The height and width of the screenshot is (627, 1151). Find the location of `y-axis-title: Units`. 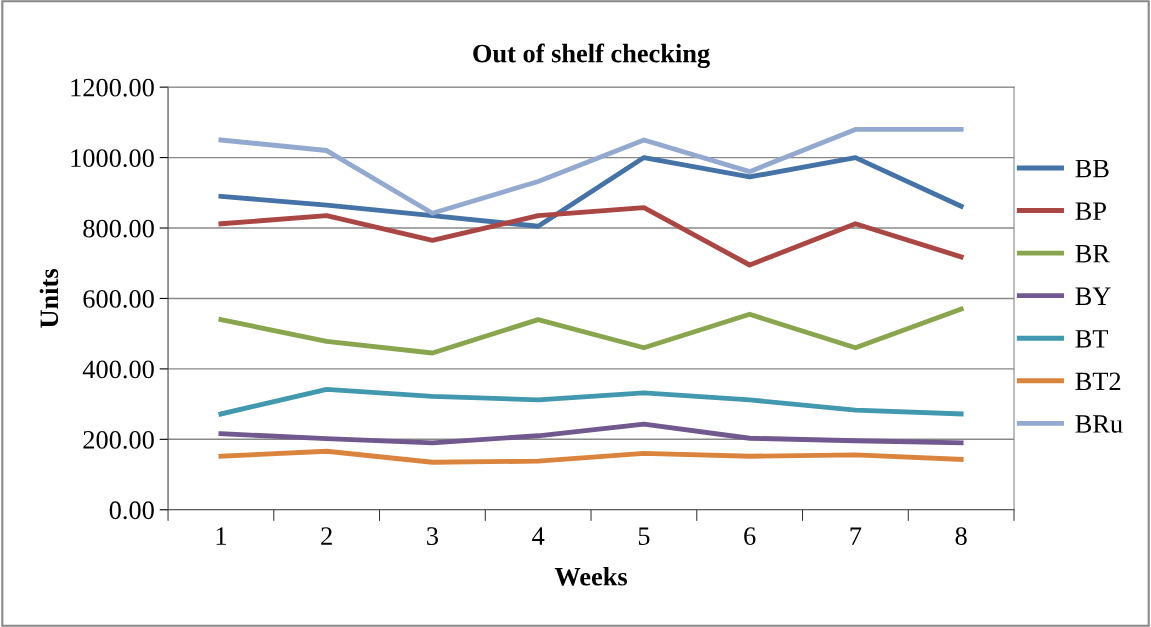

y-axis-title: Units is located at coordinates (49, 298).